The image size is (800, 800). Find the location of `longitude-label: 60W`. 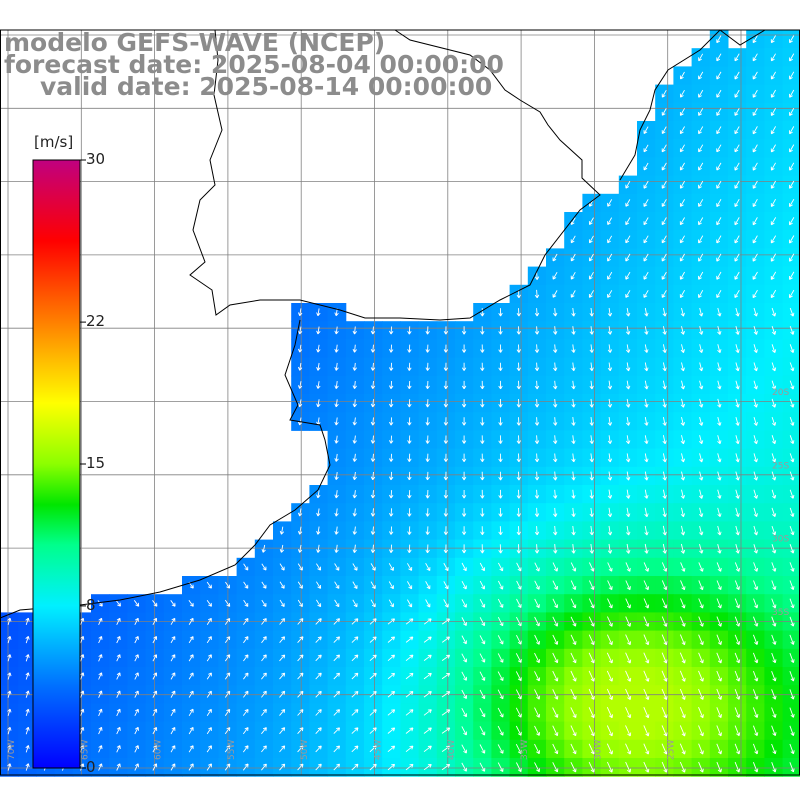

longitude-label: 60W is located at coordinates (159, 750).